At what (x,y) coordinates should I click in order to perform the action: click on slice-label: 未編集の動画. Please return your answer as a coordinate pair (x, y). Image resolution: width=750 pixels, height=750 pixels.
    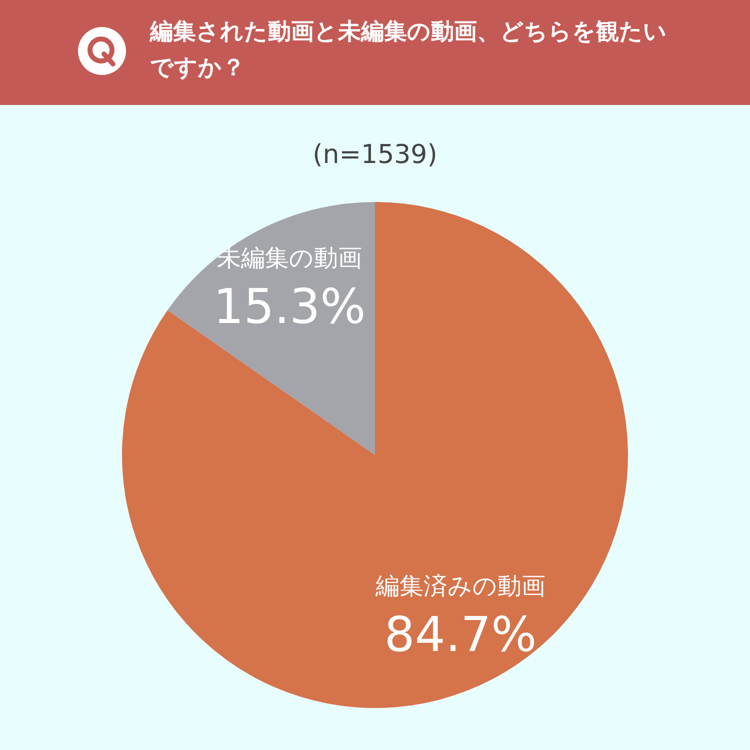
    Looking at the image, I should click on (289, 258).